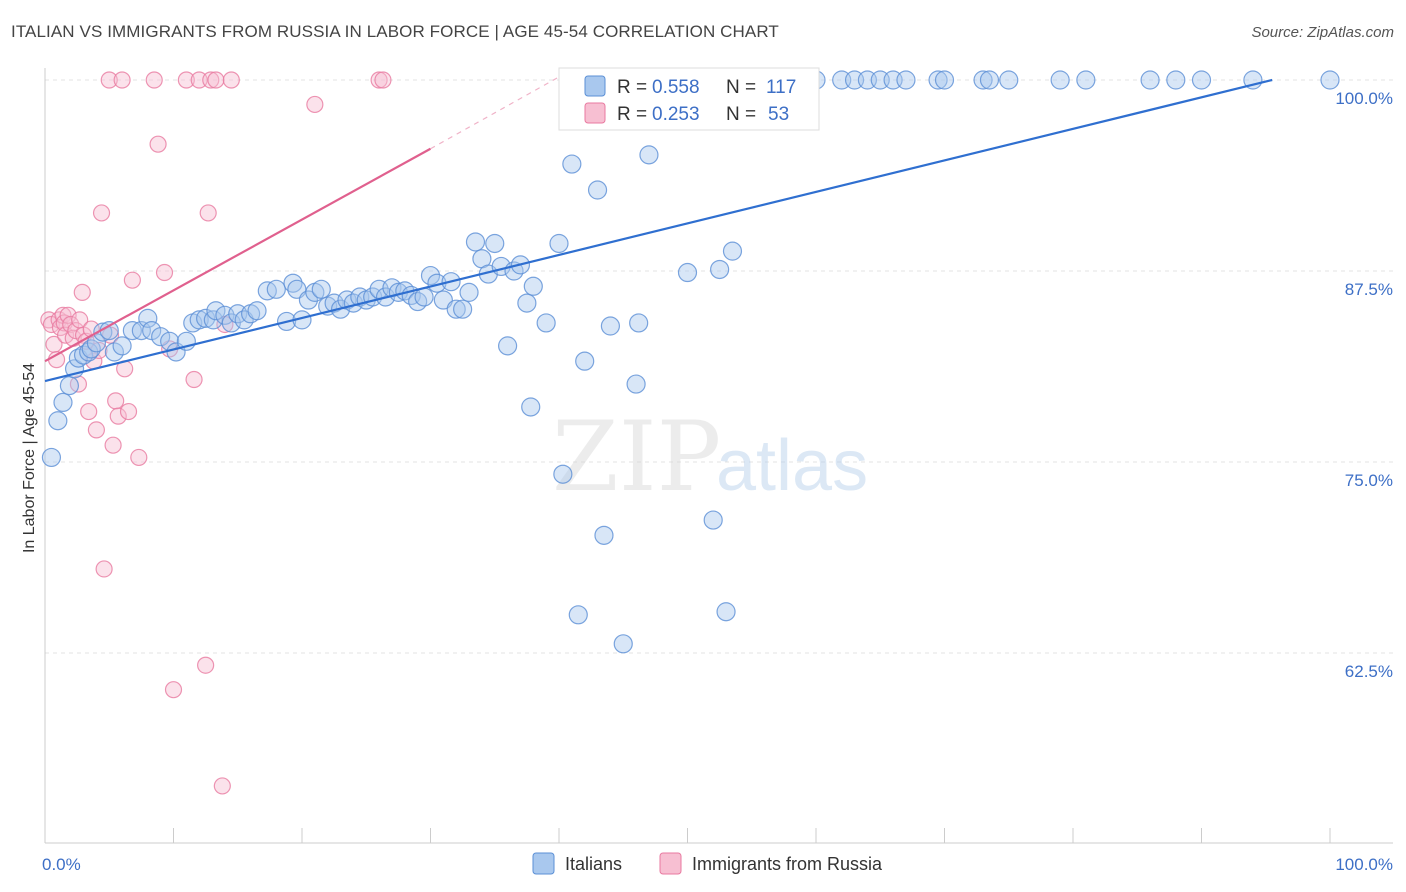 This screenshot has height=892, width=1406. I want to click on legend-russia-n-label: N =, so click(741, 114).